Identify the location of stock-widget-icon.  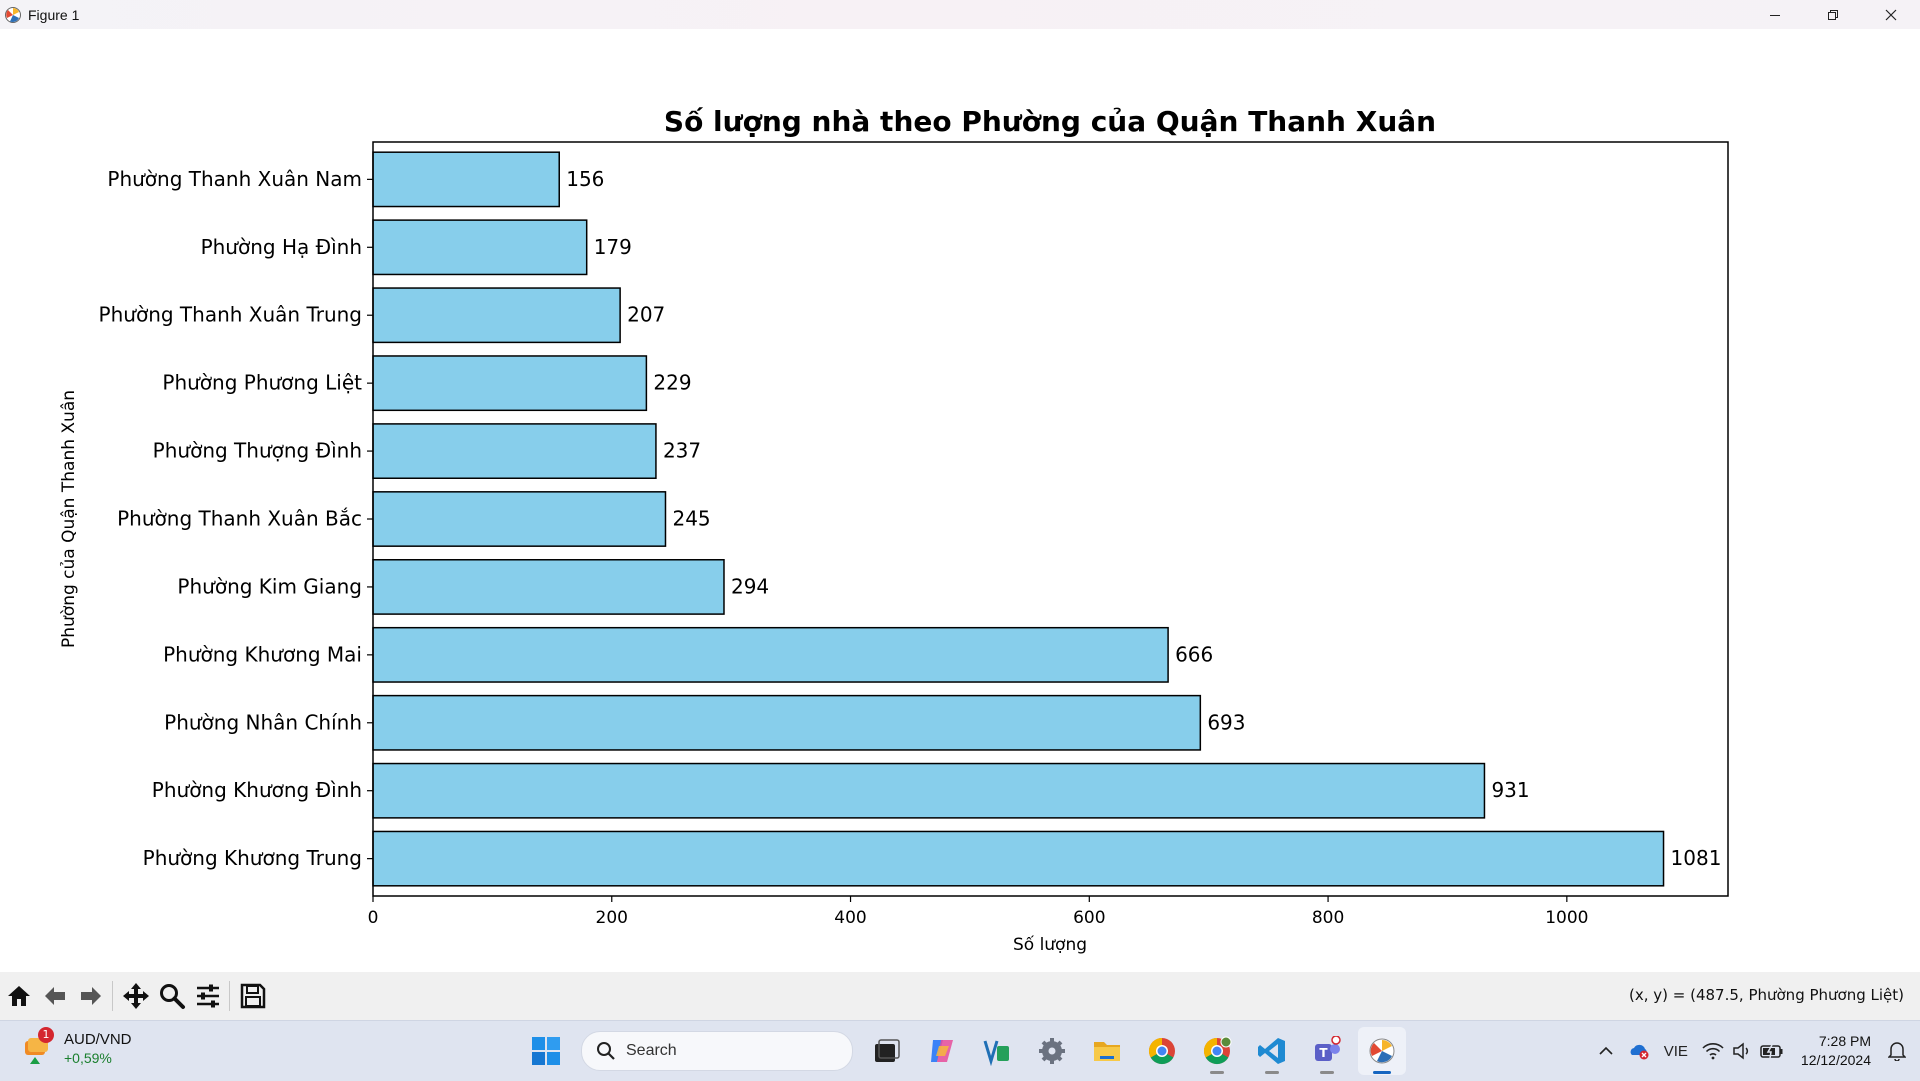
(36, 1051).